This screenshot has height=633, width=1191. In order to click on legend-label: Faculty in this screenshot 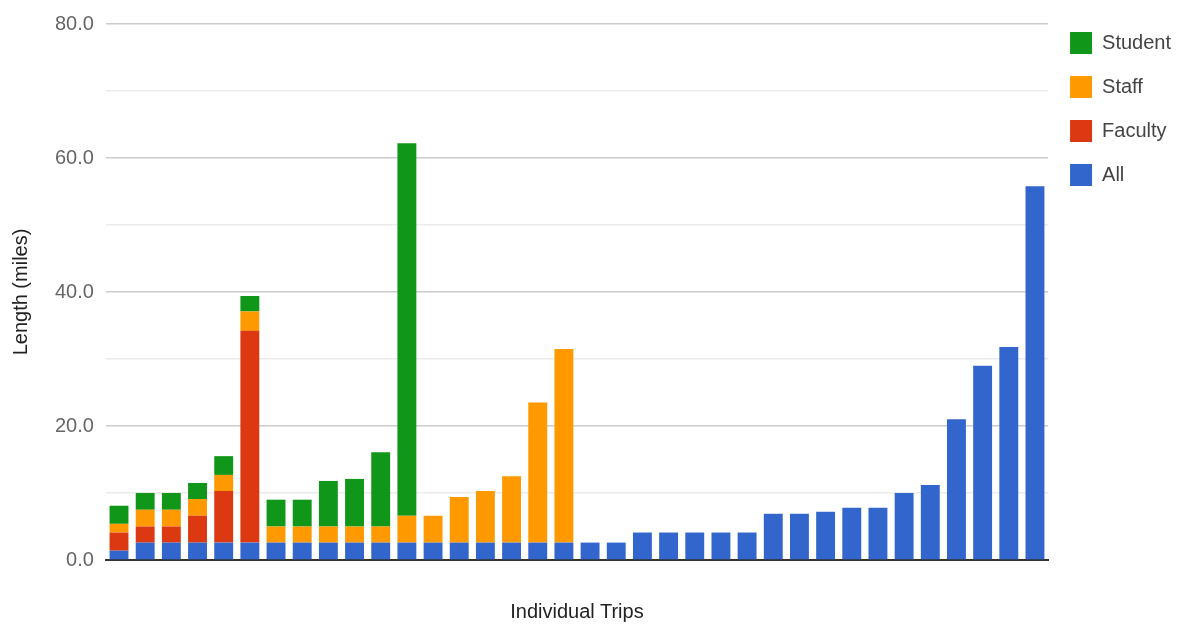, I will do `click(1134, 129)`.